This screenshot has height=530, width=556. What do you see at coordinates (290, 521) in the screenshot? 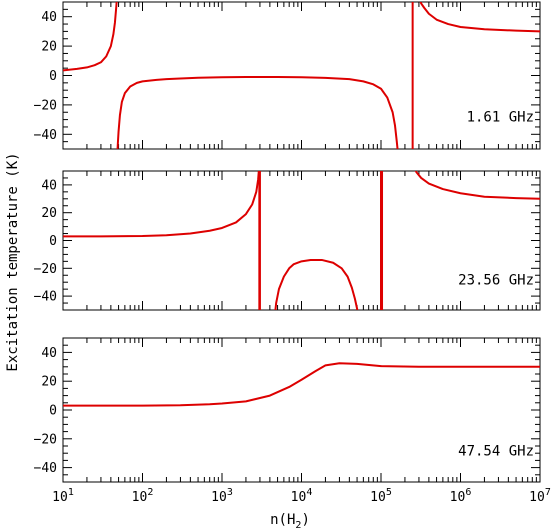
I see `x-axis-title: n(H2)` at bounding box center [290, 521].